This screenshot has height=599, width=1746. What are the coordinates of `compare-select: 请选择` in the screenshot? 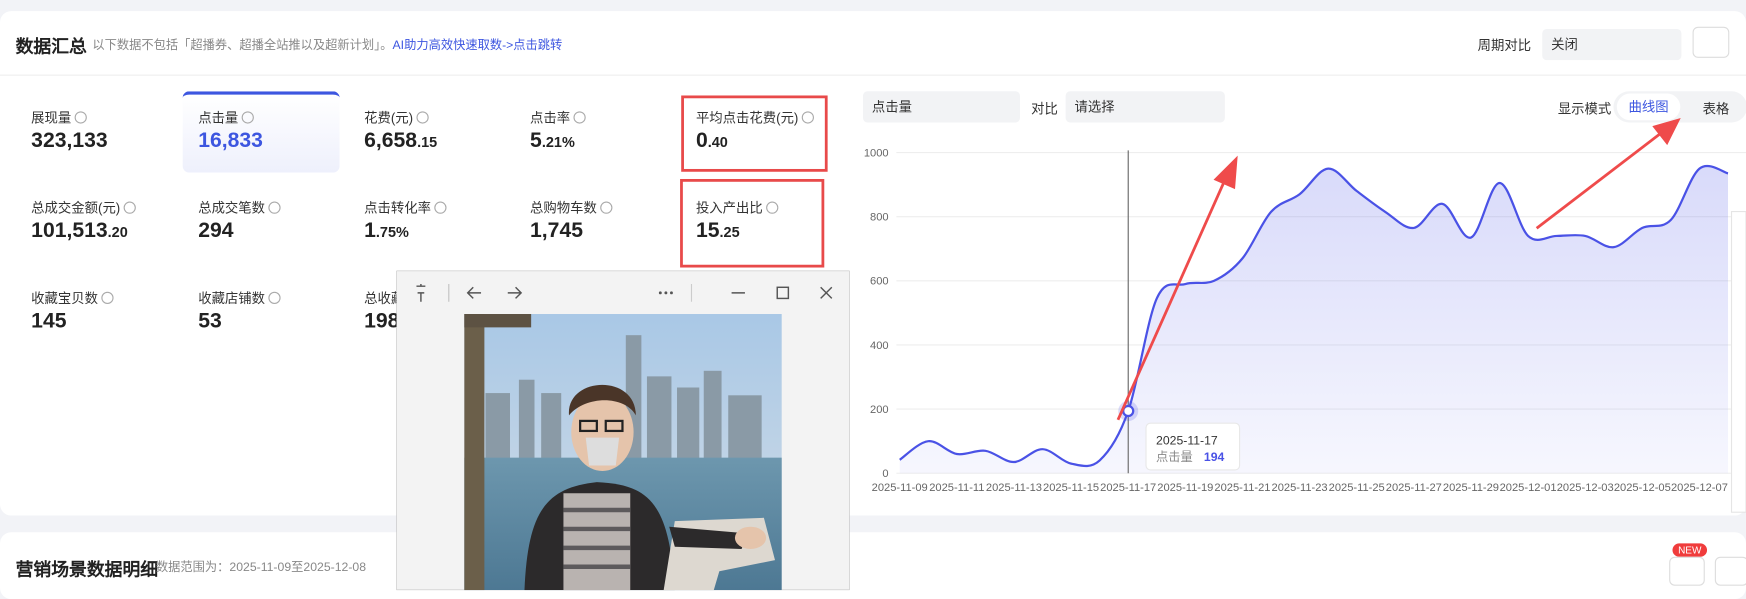 It's located at (1145, 107).